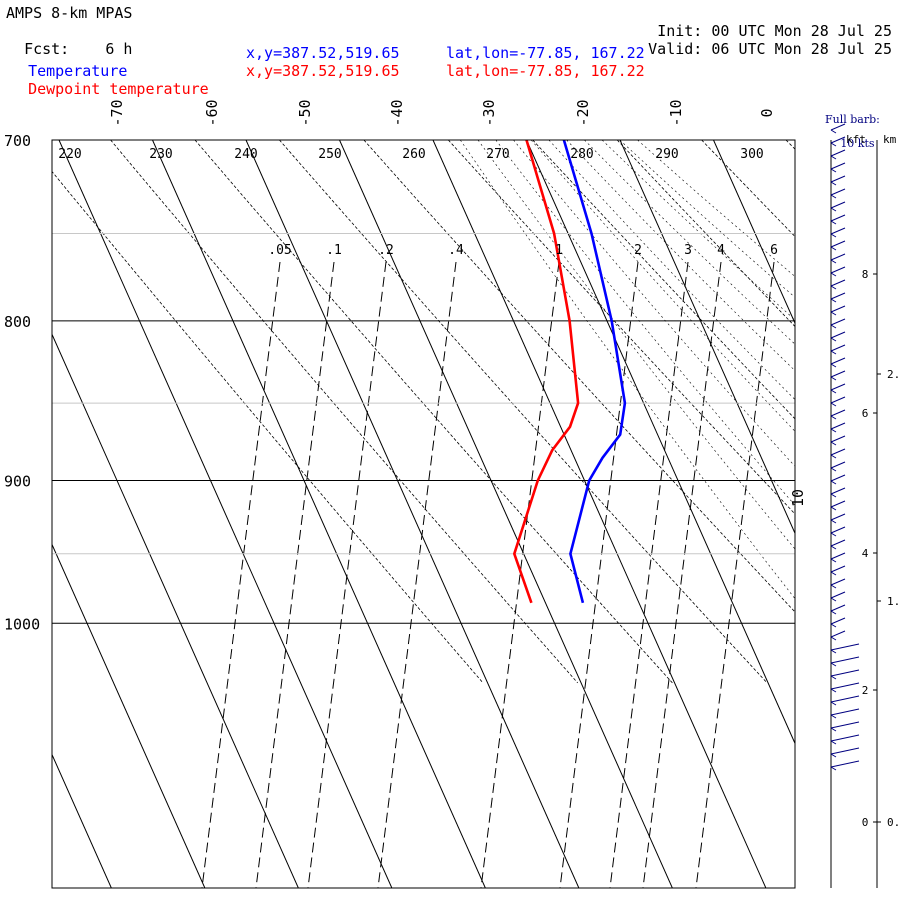 The width and height of the screenshot is (900, 900). Describe the element at coordinates (675, 49) in the screenshot. I see `valid-label: Valid:` at that location.